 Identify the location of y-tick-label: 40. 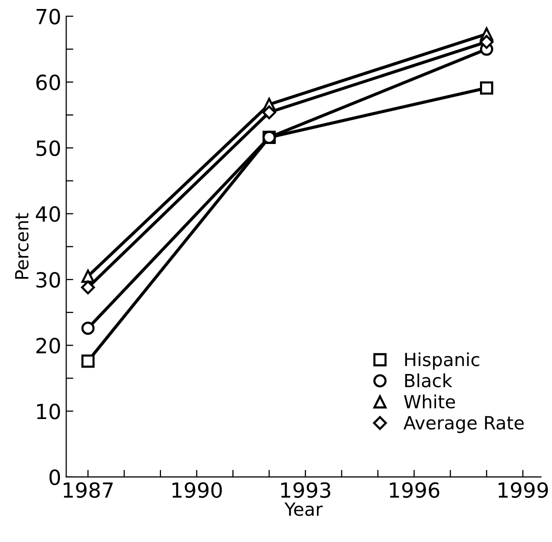
(48, 214).